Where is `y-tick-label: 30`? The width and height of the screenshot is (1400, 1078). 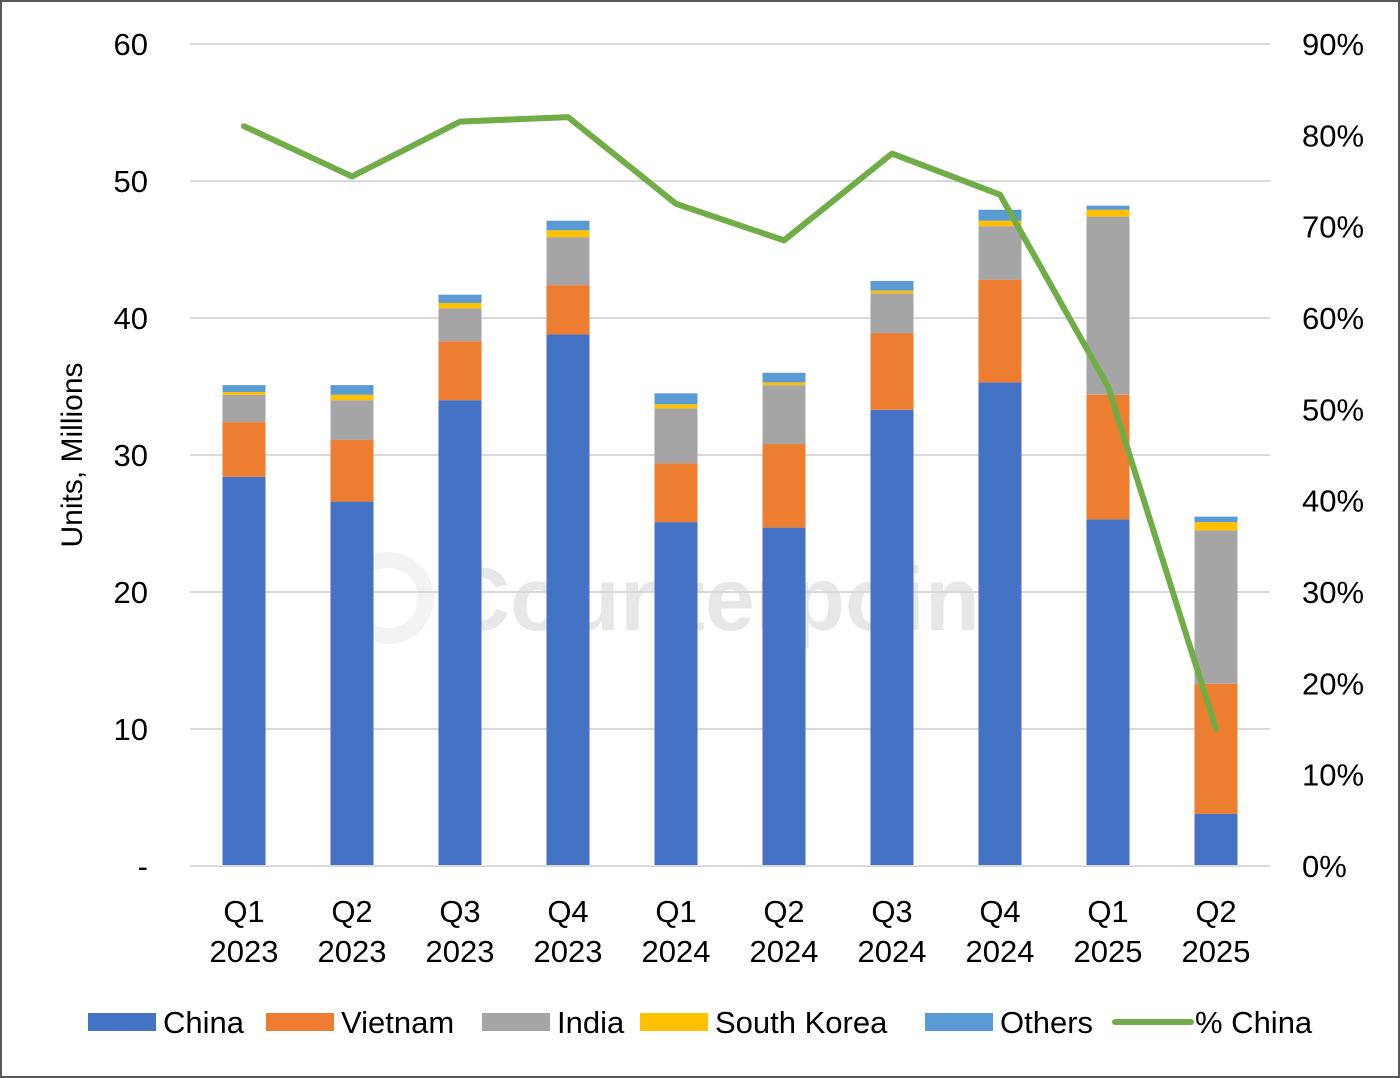 y-tick-label: 30 is located at coordinates (131, 455).